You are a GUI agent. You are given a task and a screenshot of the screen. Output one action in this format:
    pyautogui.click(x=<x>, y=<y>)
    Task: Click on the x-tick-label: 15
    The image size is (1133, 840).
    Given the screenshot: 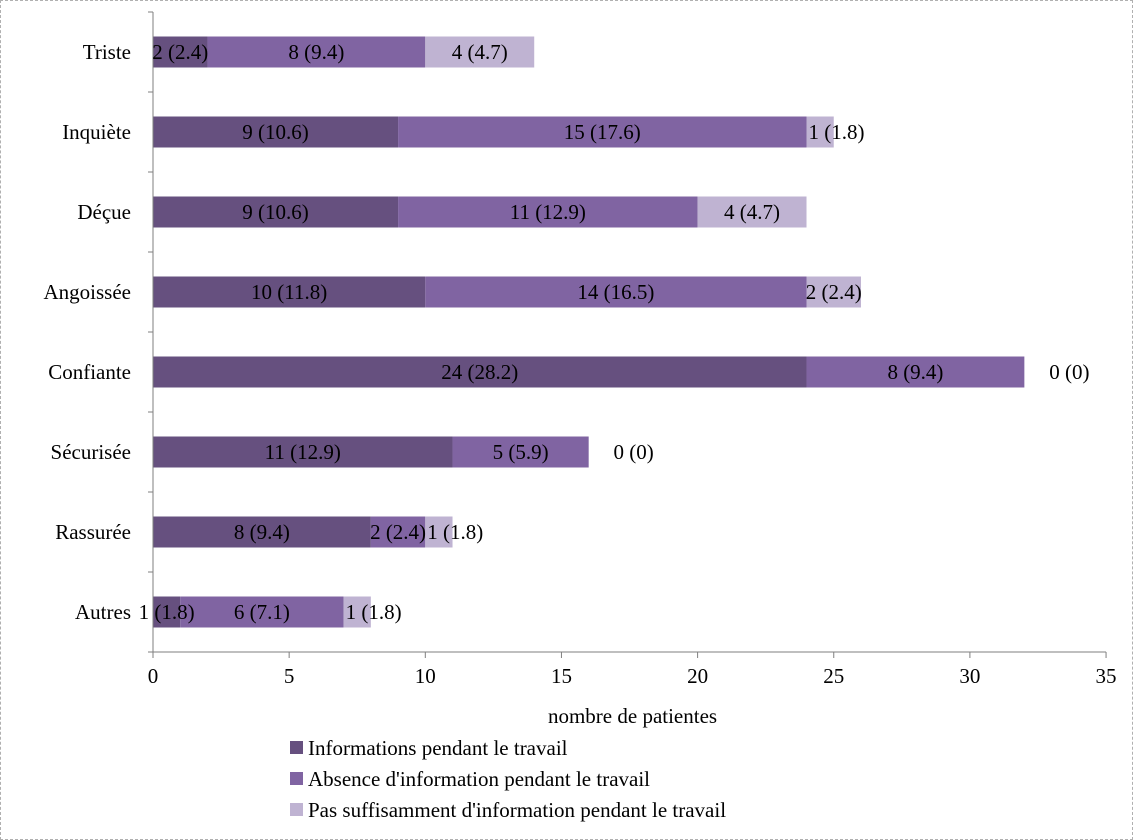 What is the action you would take?
    pyautogui.click(x=561, y=676)
    